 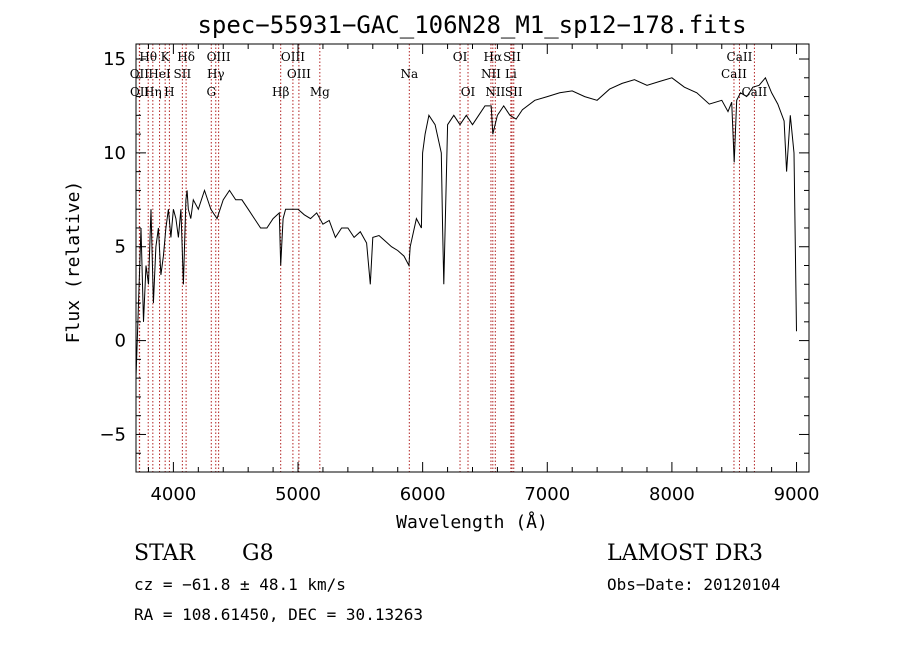 What do you see at coordinates (685, 553) in the screenshot?
I see `survey-name: LAMOST DR3` at bounding box center [685, 553].